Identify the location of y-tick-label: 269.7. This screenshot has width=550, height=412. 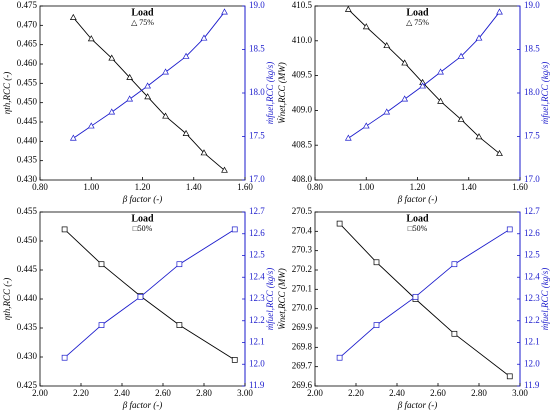
(302, 366).